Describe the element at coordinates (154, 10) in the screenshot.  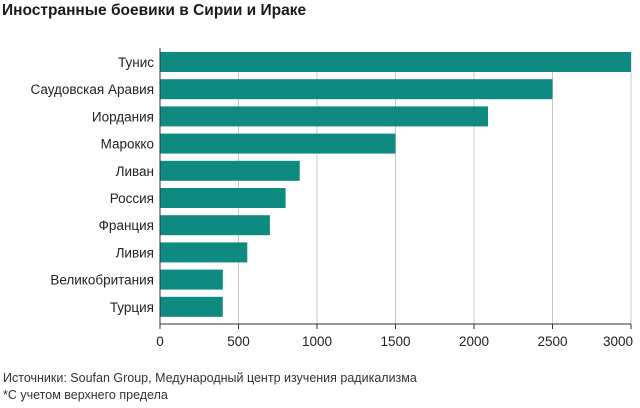
I see `chart-title: Иностранные боевики в Сирии и Ираке` at that location.